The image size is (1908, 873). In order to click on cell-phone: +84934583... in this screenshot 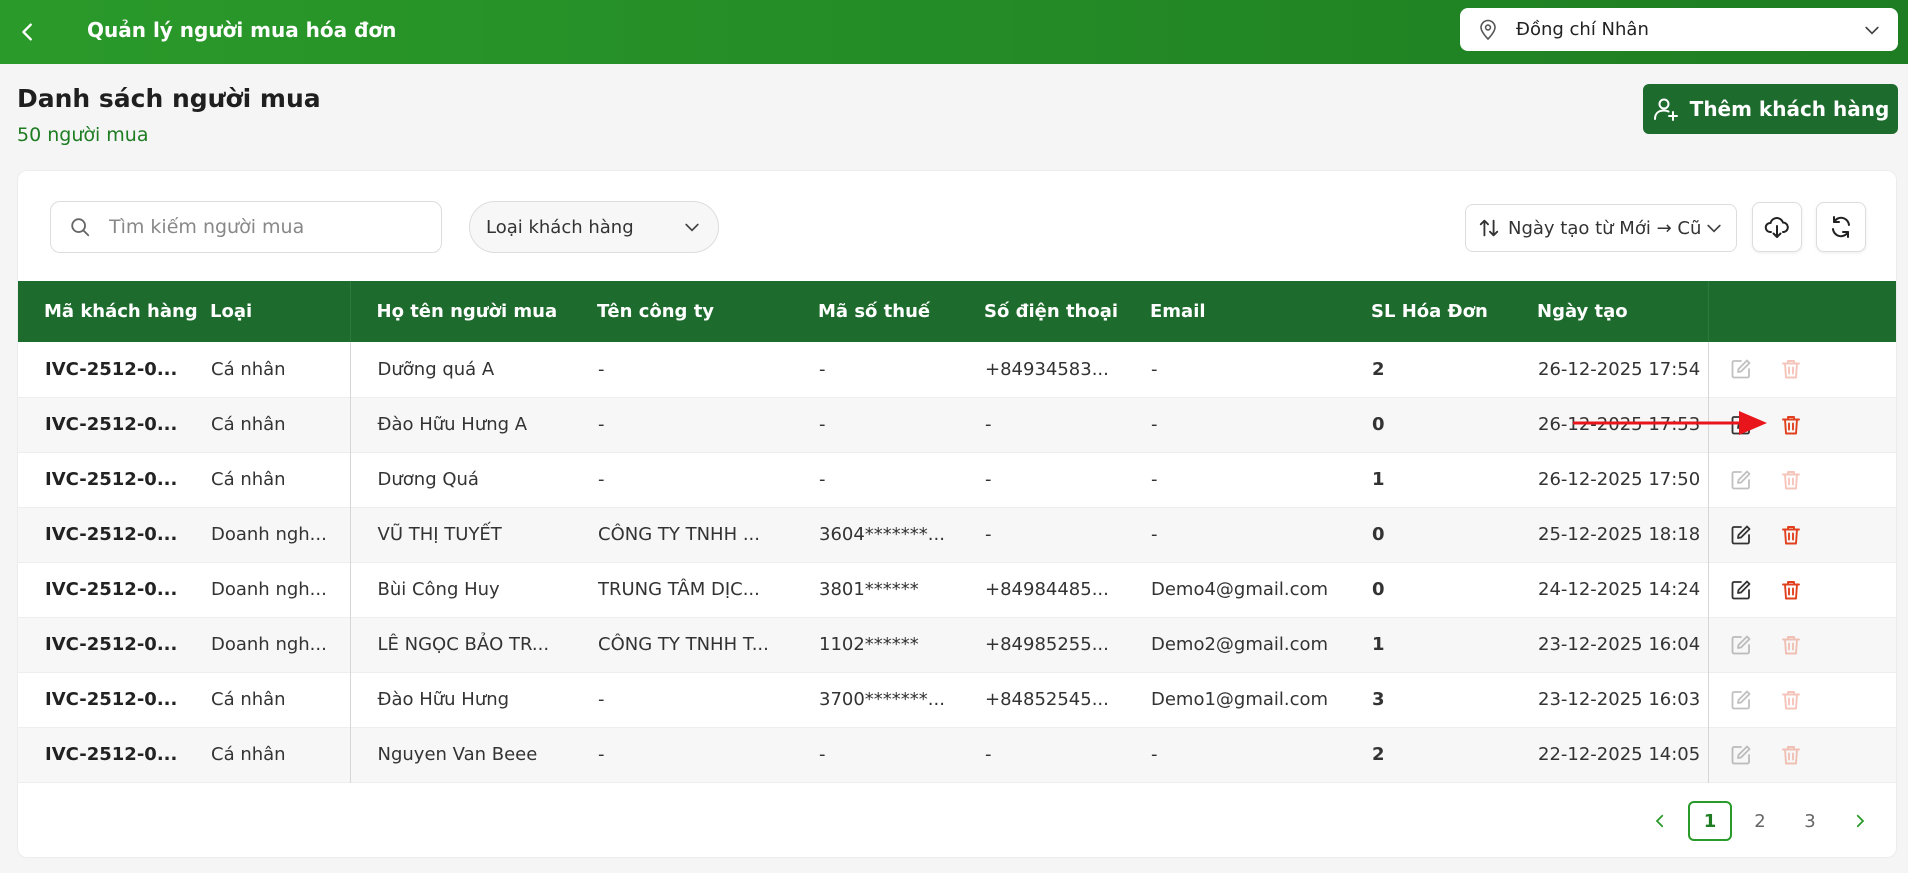, I will do `click(1047, 369)`.